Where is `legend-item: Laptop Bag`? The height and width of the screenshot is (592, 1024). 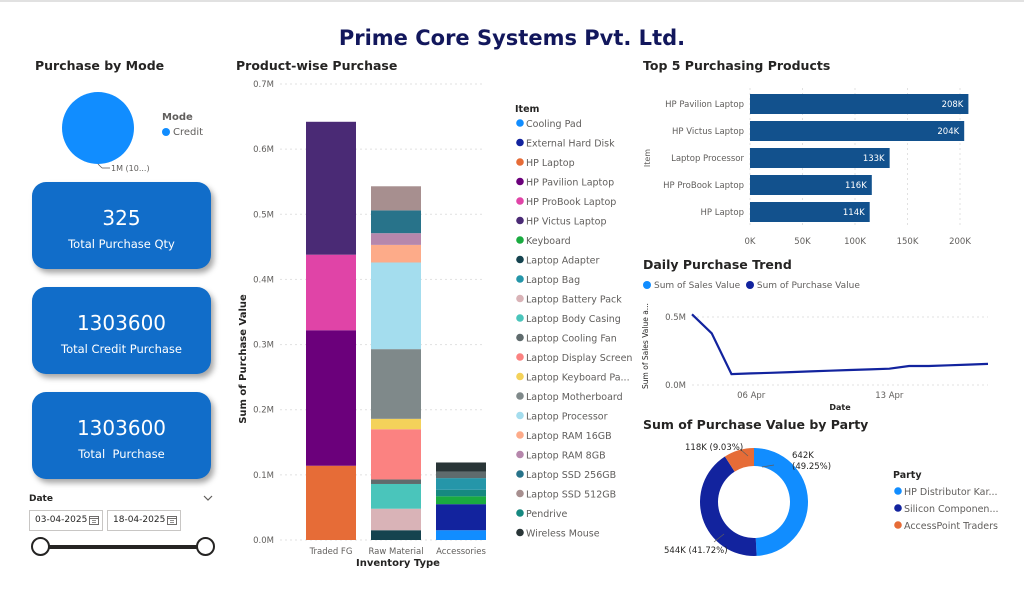 legend-item: Laptop Bag is located at coordinates (548, 280).